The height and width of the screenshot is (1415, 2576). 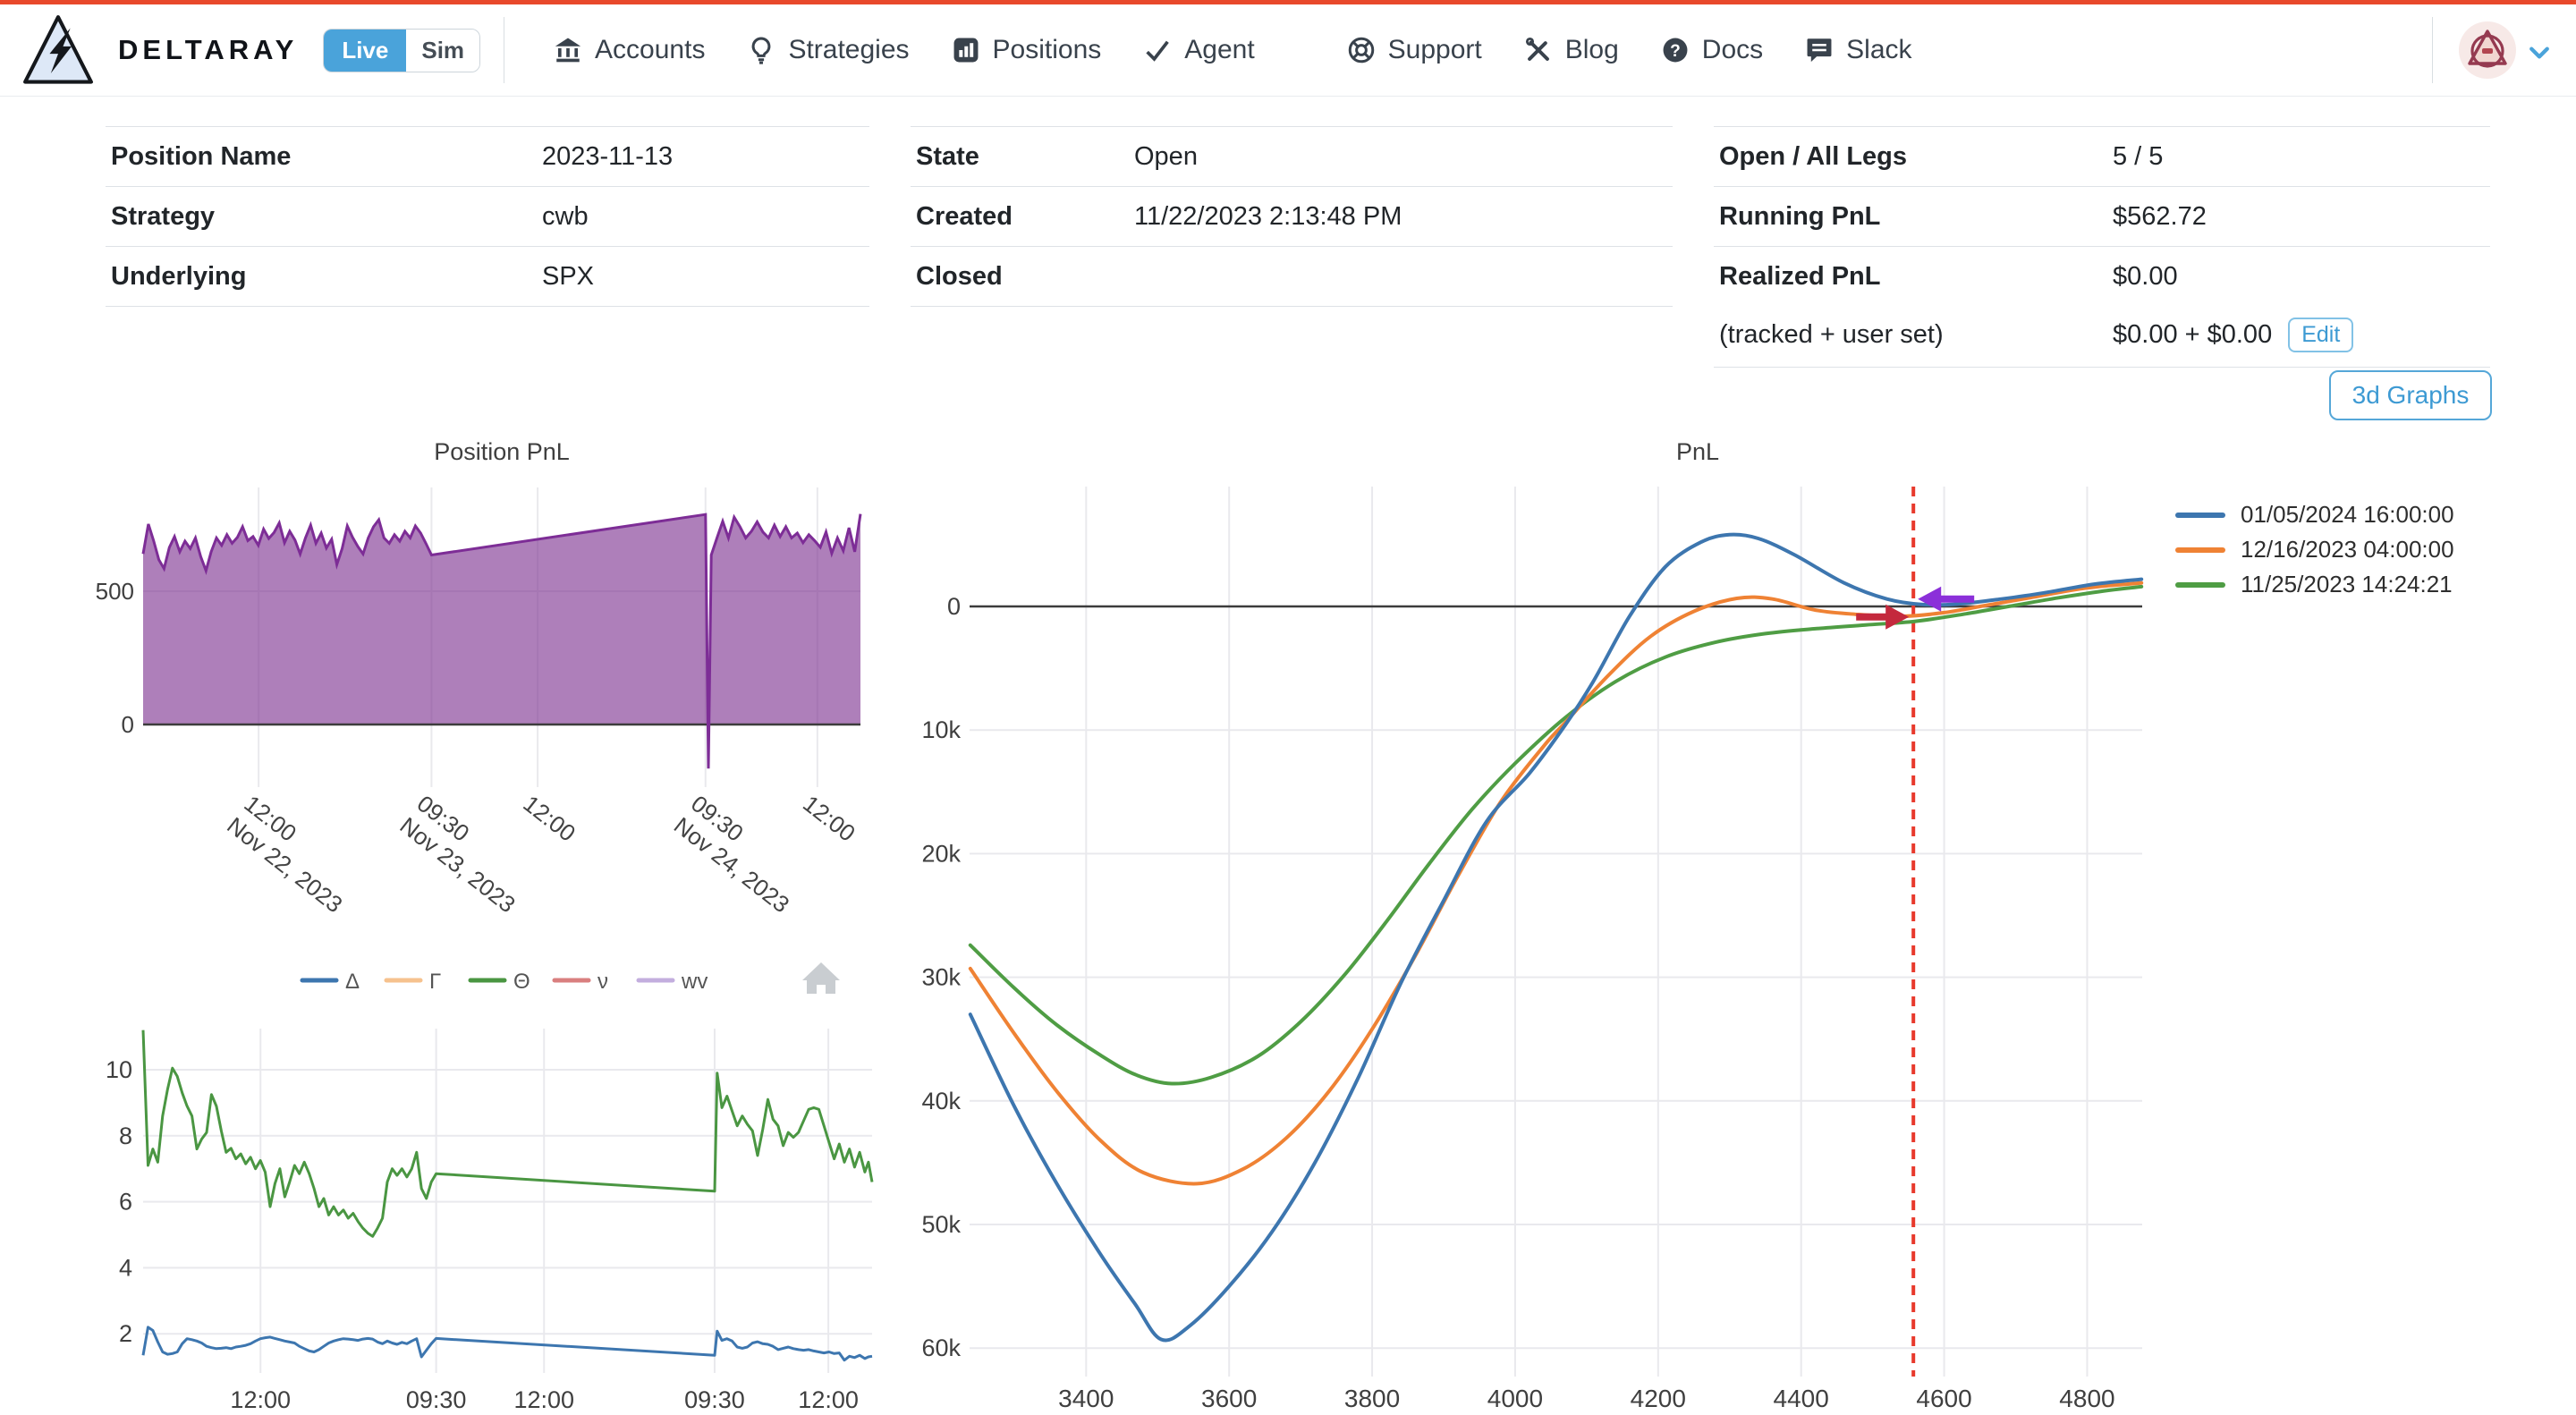 I want to click on svg-text: 4, so click(x=125, y=1268).